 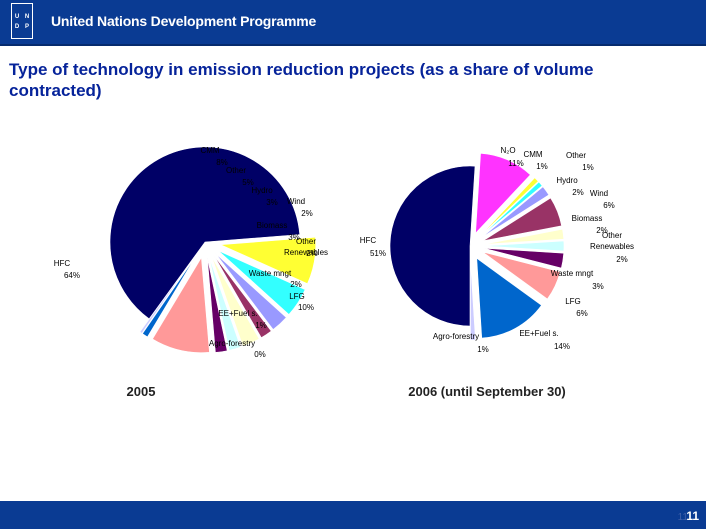 I want to click on pie-value-wind: 2%, so click(x=307, y=213).